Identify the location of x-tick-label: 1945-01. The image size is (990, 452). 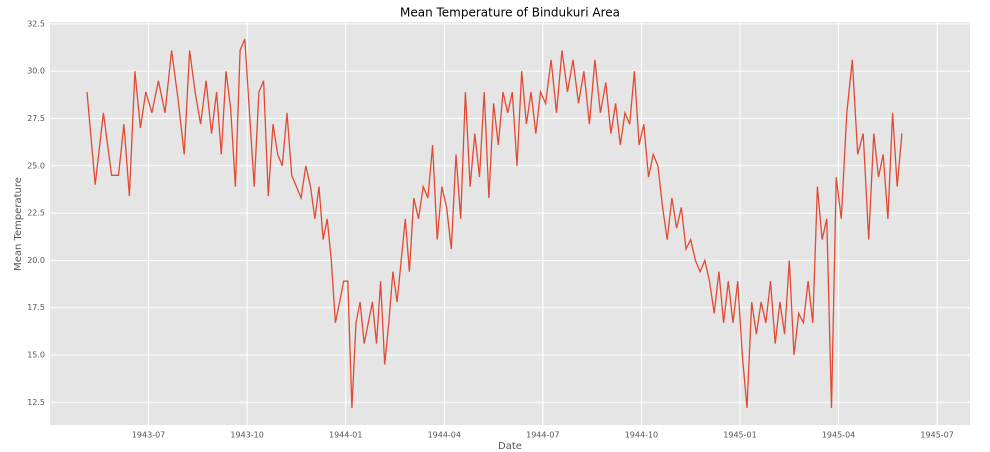
(739, 435).